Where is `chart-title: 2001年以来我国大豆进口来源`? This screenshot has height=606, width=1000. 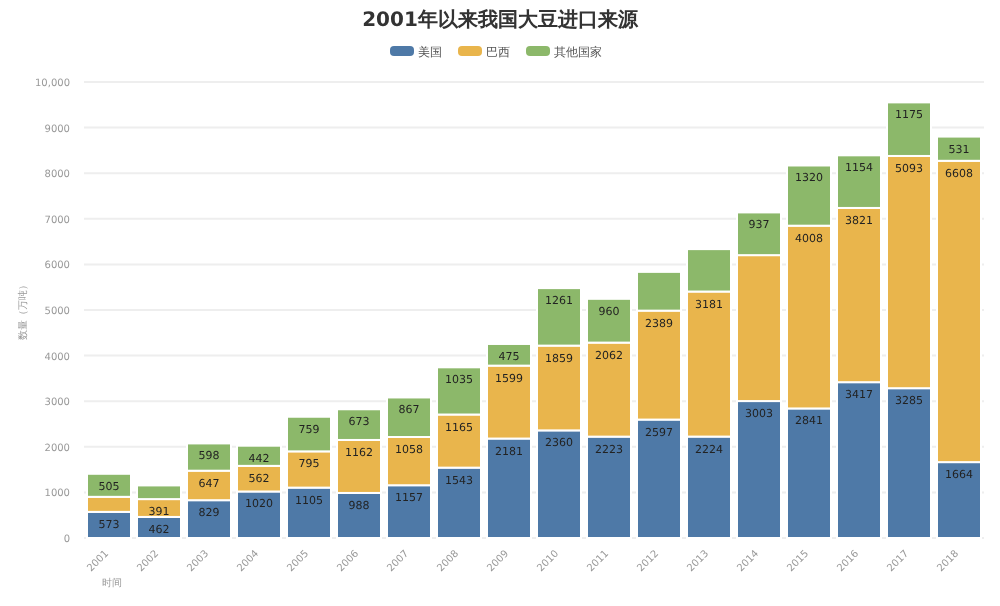 chart-title: 2001年以来我国大豆进口来源 is located at coordinates (501, 20).